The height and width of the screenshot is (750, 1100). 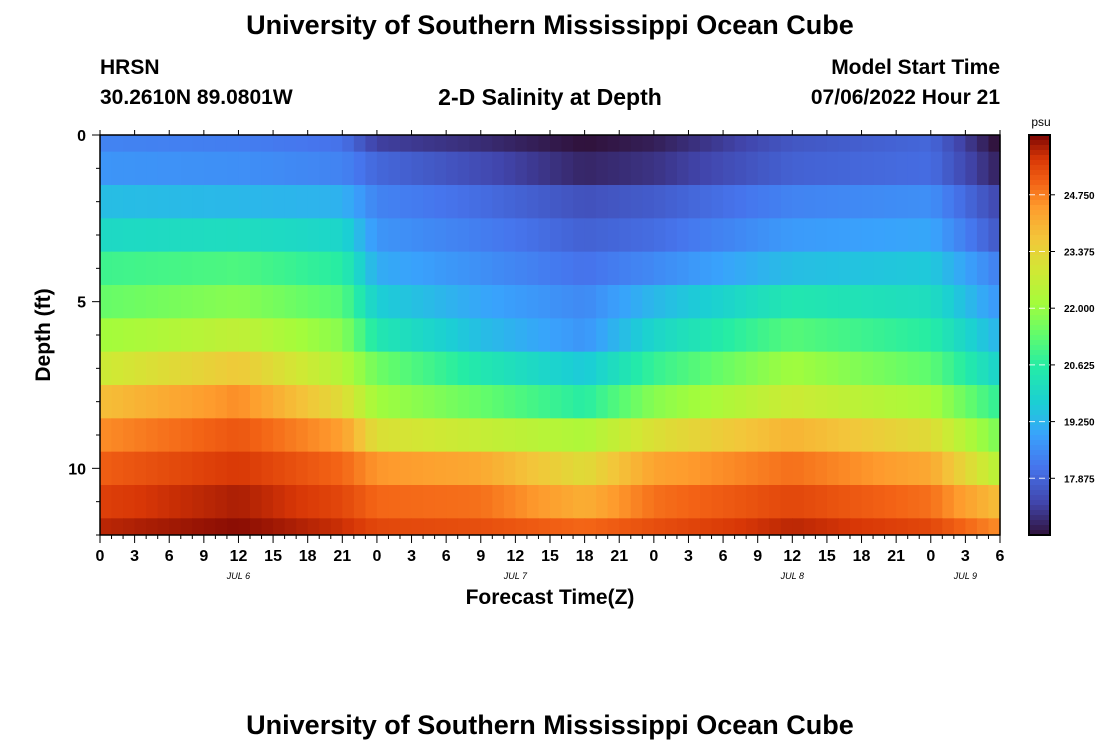 What do you see at coordinates (1079, 309) in the screenshot?
I see `colorbar-tick-label: 22.000` at bounding box center [1079, 309].